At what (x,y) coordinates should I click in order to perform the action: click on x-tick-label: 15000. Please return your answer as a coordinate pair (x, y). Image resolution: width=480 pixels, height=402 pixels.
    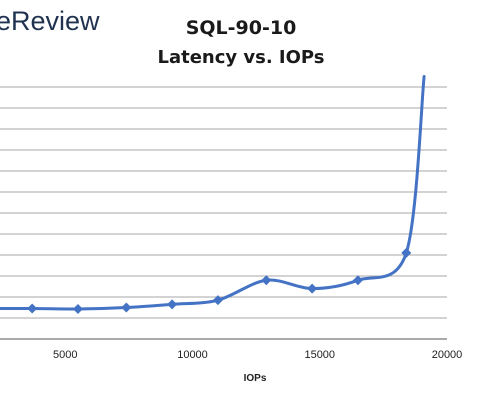
    Looking at the image, I should click on (319, 355).